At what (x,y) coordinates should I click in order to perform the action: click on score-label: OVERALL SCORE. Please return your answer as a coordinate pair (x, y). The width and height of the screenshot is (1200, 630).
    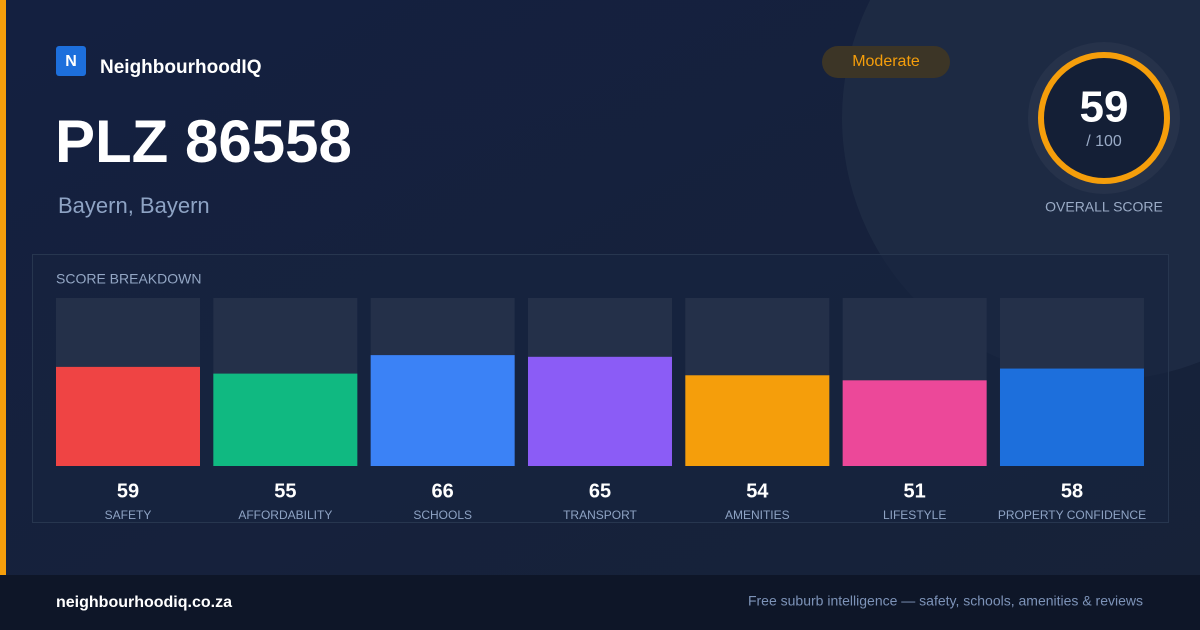
    Looking at the image, I should click on (1104, 207).